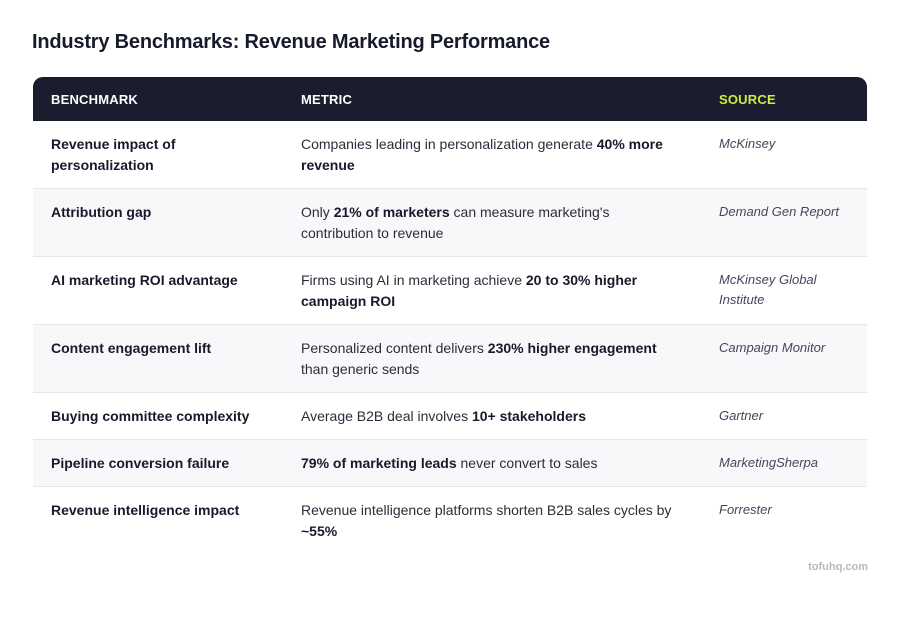 Image resolution: width=900 pixels, height=620 pixels. Describe the element at coordinates (145, 510) in the screenshot. I see `benchmark-cell: Revenue intelligence impact` at that location.